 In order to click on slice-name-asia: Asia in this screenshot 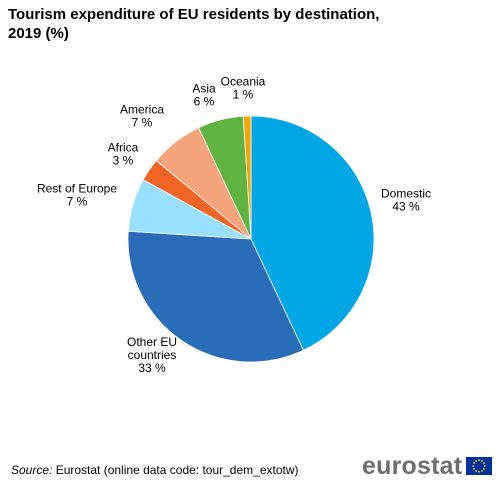, I will do `click(204, 89)`.